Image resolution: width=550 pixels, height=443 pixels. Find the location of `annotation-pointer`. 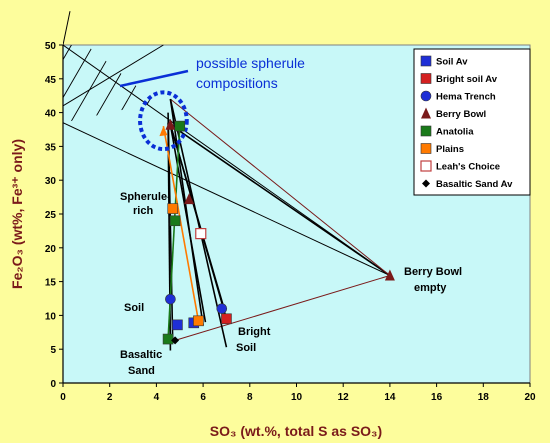

annotation-pointer is located at coordinates (154, 78).